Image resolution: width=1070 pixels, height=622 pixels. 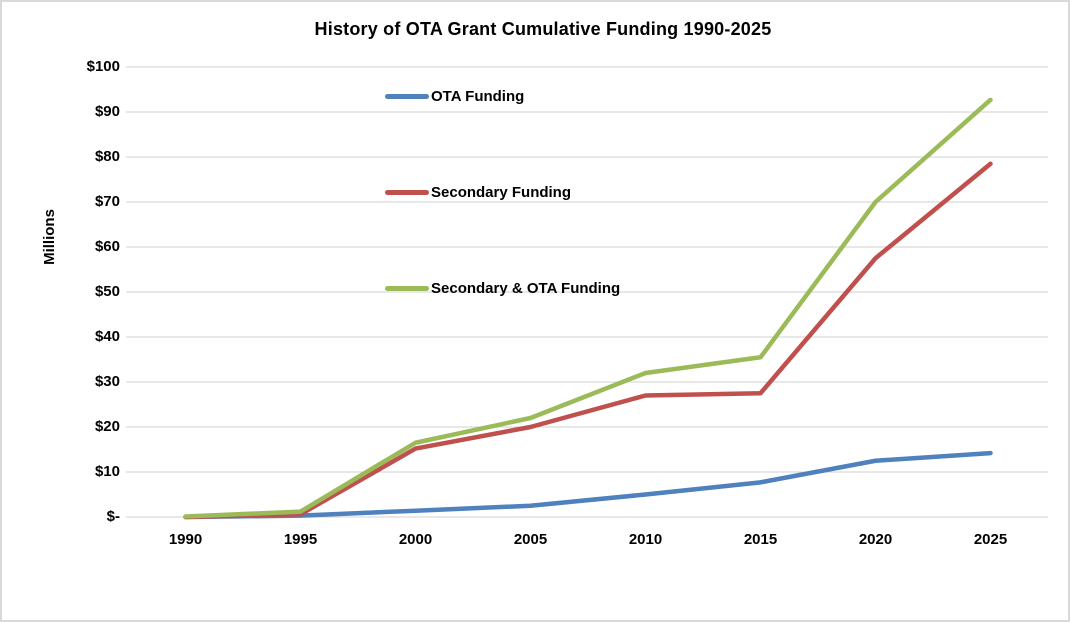 What do you see at coordinates (185, 539) in the screenshot?
I see `x-axis-tick-label: 1990` at bounding box center [185, 539].